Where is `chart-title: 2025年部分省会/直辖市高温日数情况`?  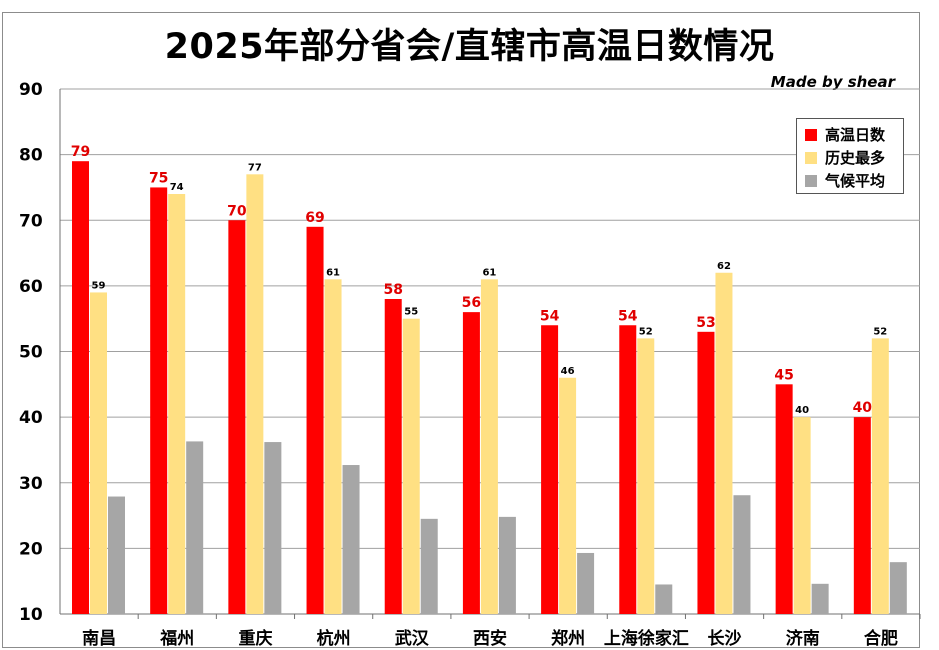
chart-title: 2025年部分省会/直辖市高温日数情况 is located at coordinates (469, 47).